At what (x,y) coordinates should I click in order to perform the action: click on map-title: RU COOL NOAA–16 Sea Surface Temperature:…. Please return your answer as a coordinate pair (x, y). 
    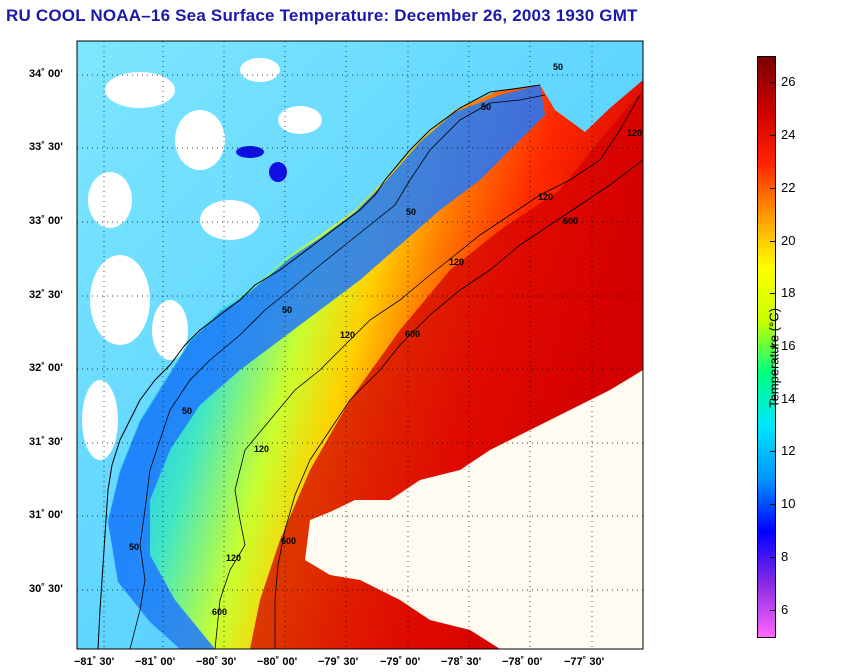
    Looking at the image, I should click on (322, 15).